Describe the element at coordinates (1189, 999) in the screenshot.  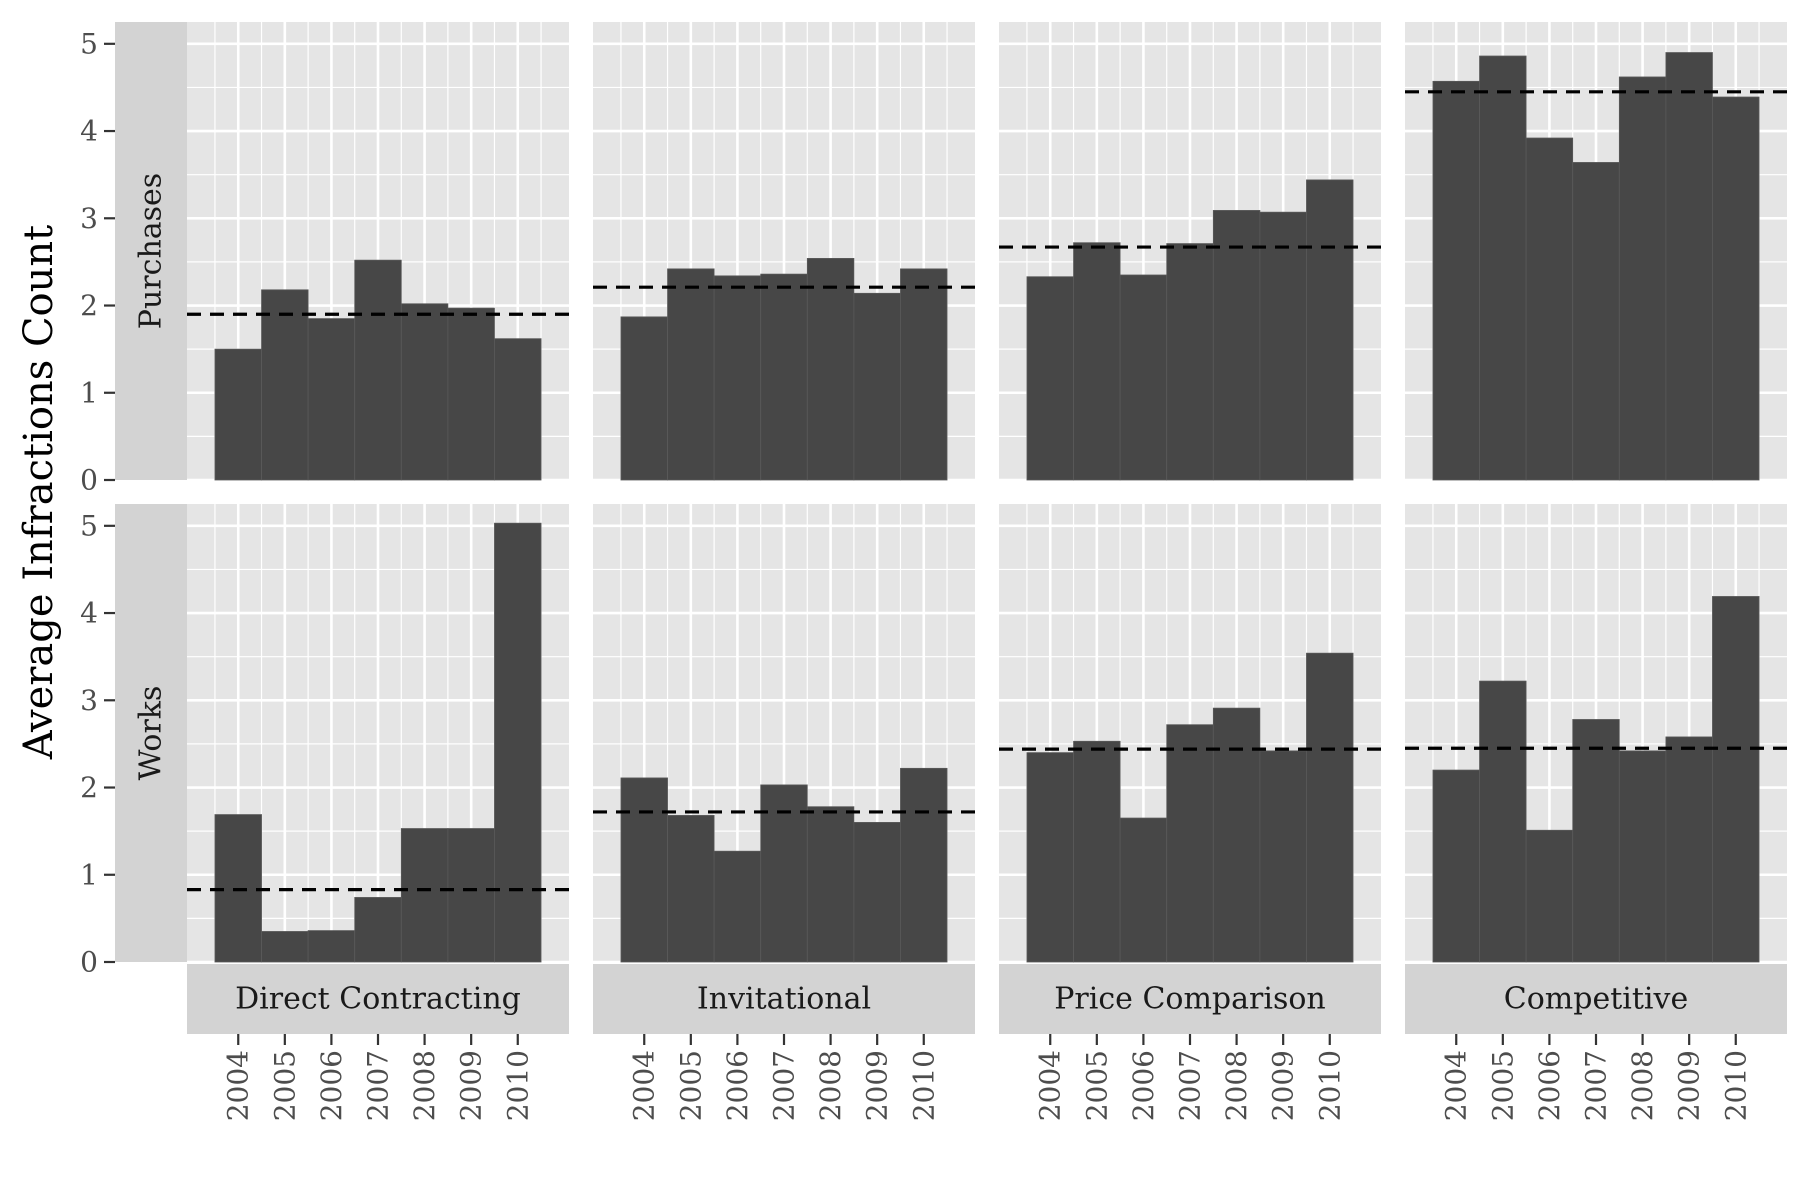
I see `column-strip-label: Price Comparison` at that location.